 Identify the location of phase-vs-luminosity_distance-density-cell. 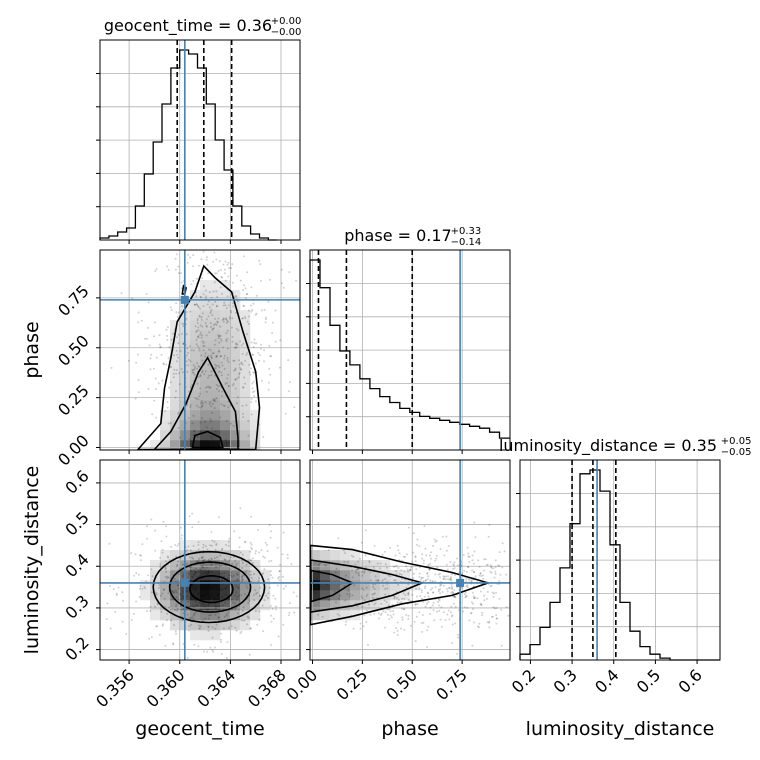
(365, 575).